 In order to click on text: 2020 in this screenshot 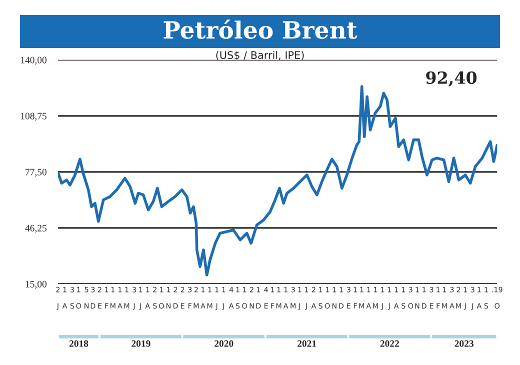, I will do `click(224, 343)`.